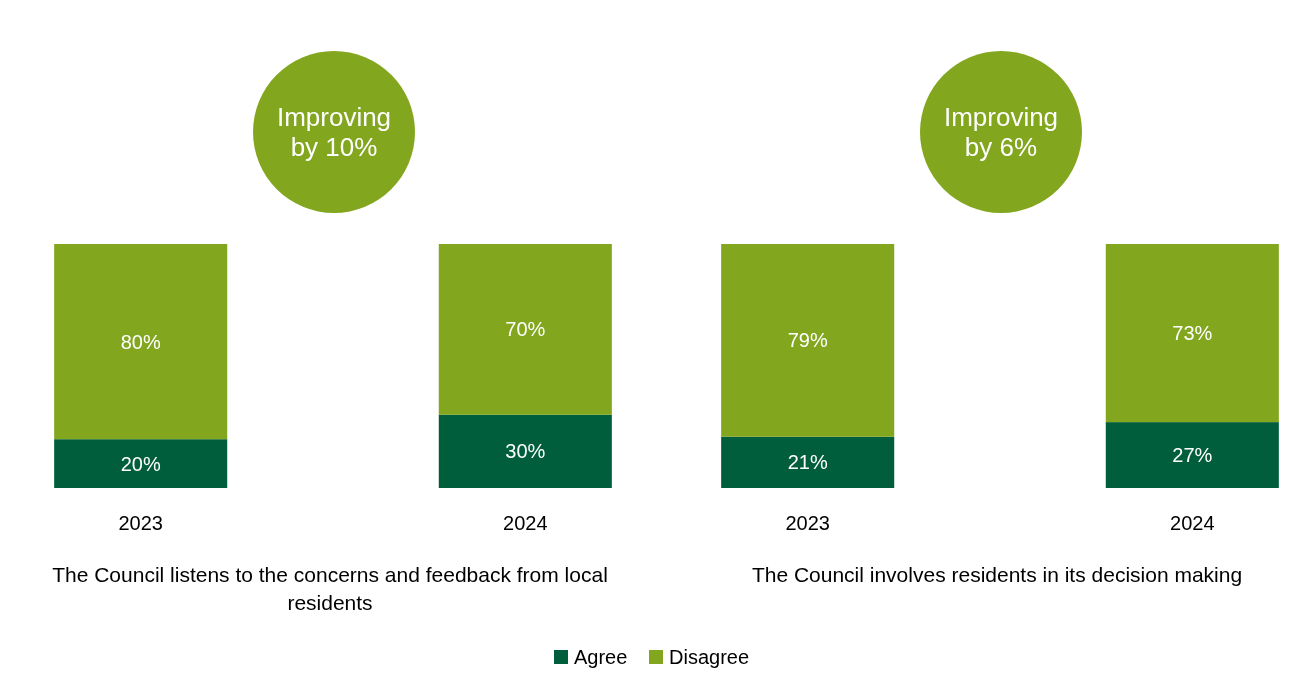 The image size is (1292, 674). Describe the element at coordinates (1192, 333) in the screenshot. I see `data-label: 73%` at that location.